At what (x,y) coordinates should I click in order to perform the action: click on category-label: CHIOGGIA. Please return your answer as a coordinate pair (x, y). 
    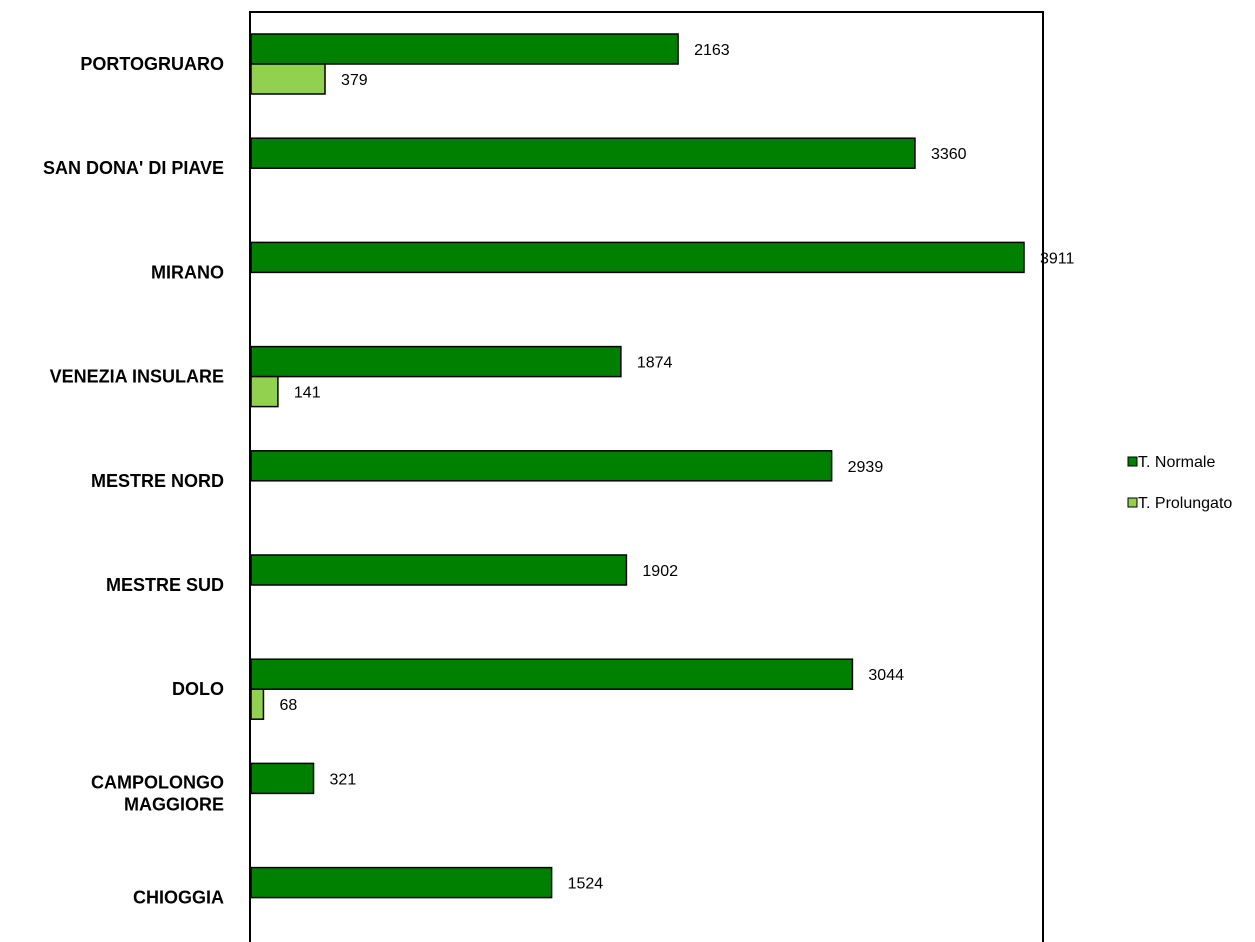
    Looking at the image, I should click on (178, 898).